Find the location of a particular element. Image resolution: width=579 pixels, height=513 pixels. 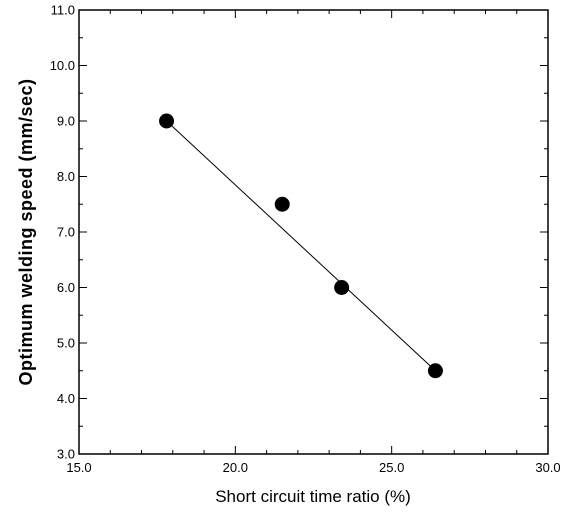

y-tick-label: 8.0 is located at coordinates (66, 176).